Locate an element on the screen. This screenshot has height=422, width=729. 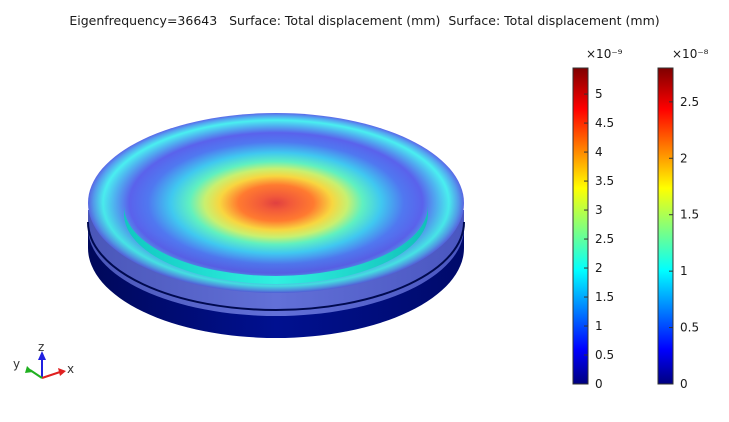
disc-layer-seam is located at coordinates (276, 266).